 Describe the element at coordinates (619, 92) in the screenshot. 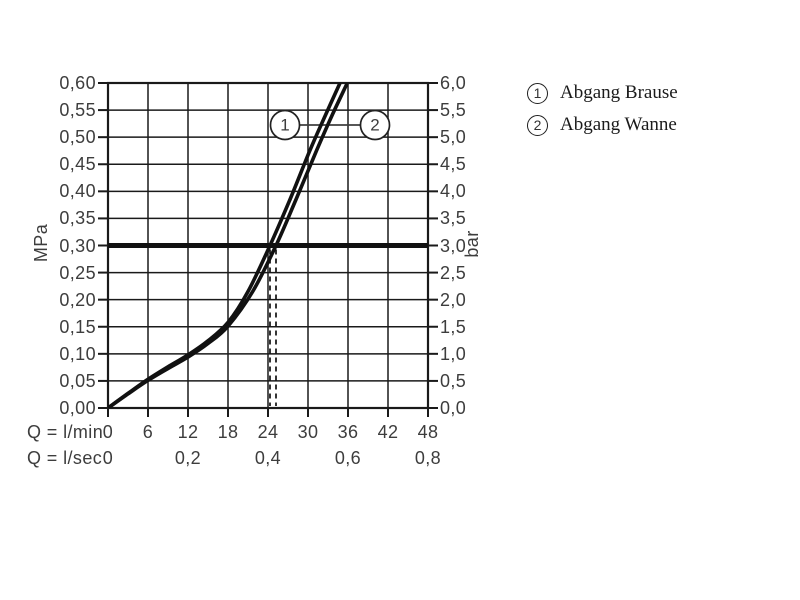

I see `legend-label-abgang-brause: Abgang Brause` at that location.